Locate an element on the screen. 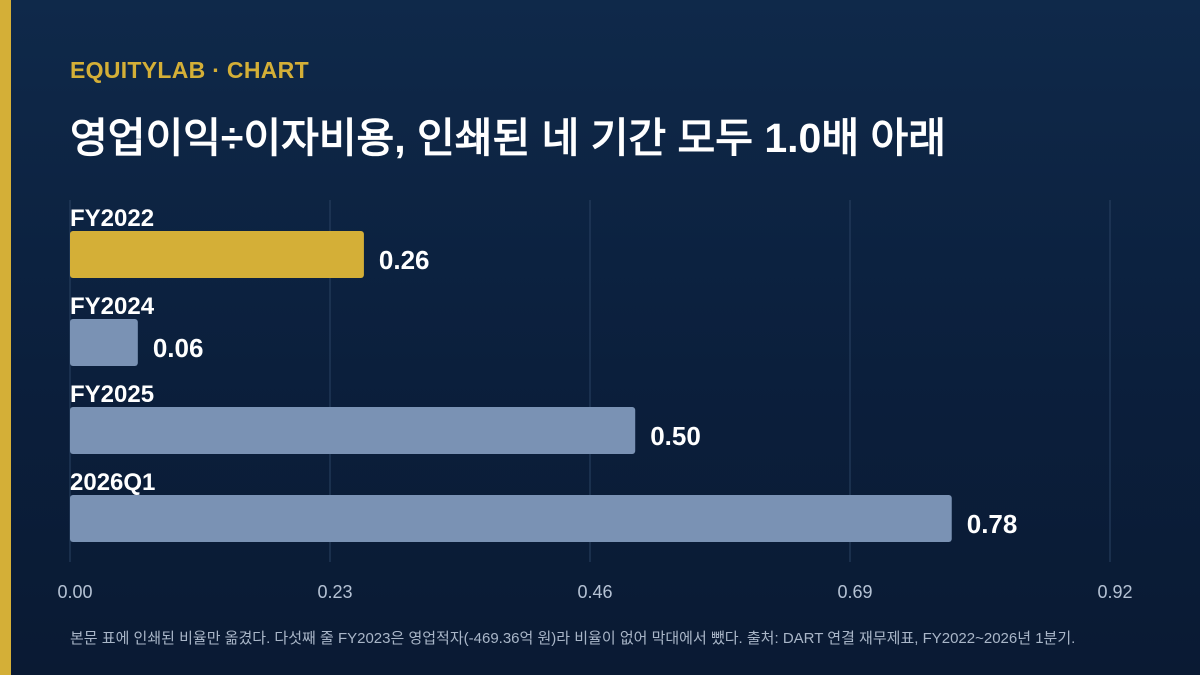 The image size is (1200, 675). x-tick-label: 0.00 is located at coordinates (74, 592).